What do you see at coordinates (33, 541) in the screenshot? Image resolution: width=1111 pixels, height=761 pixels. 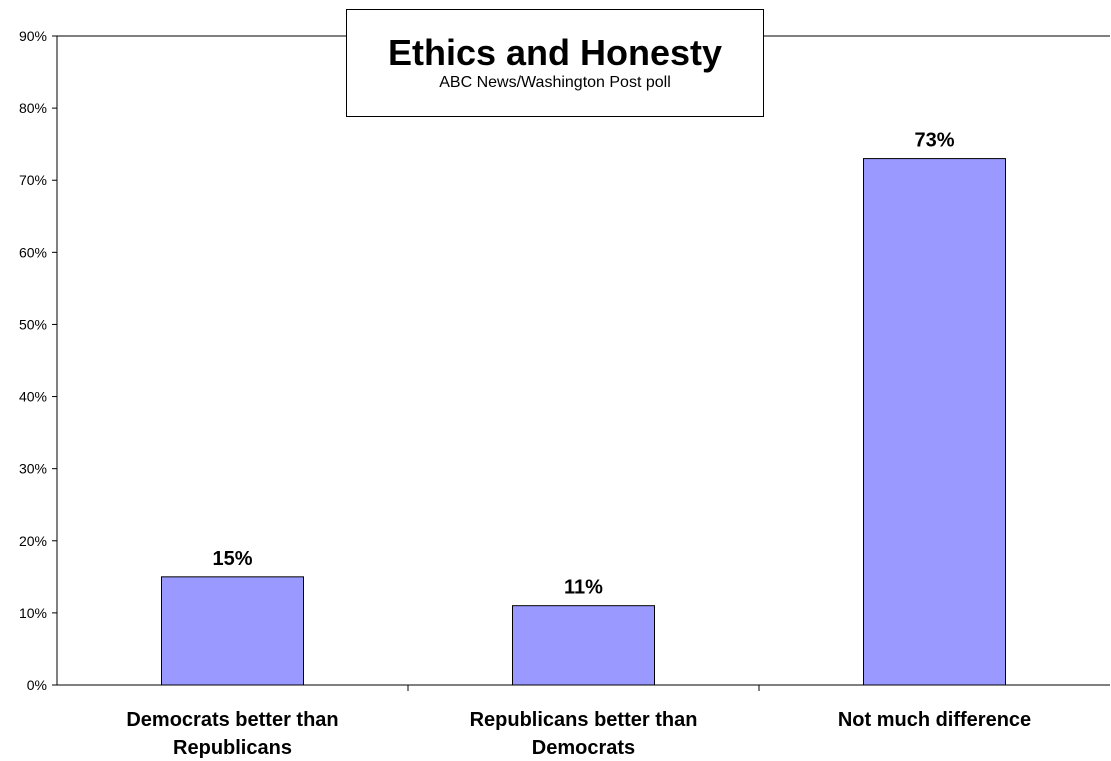 I see `y-tick-label: 20%` at bounding box center [33, 541].